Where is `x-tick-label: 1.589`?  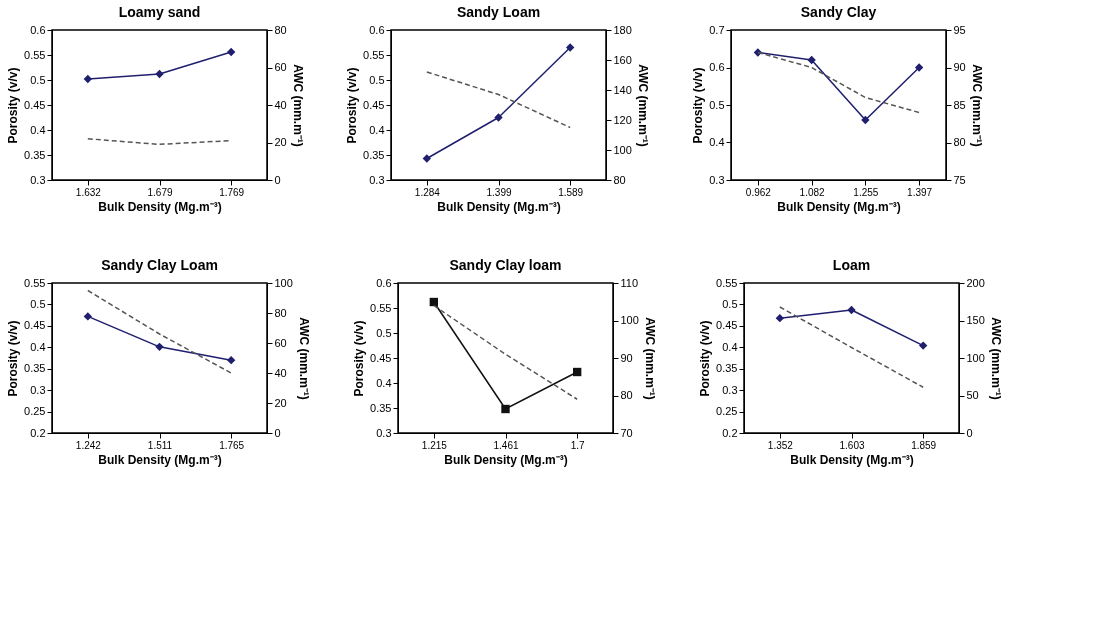
x-tick-label: 1.589 is located at coordinates (571, 192).